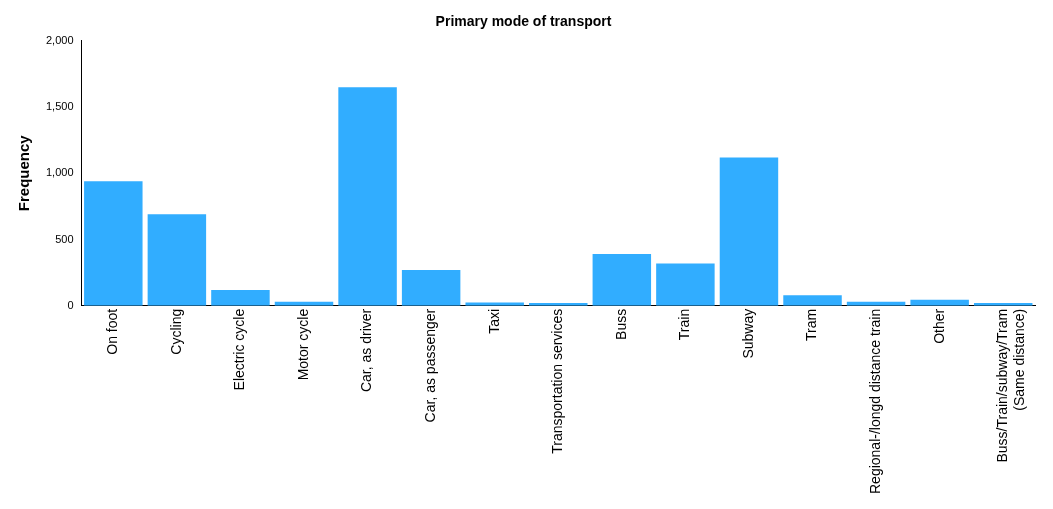 The image size is (1053, 509). I want to click on x-tick-label: Transportation services, so click(557, 381).